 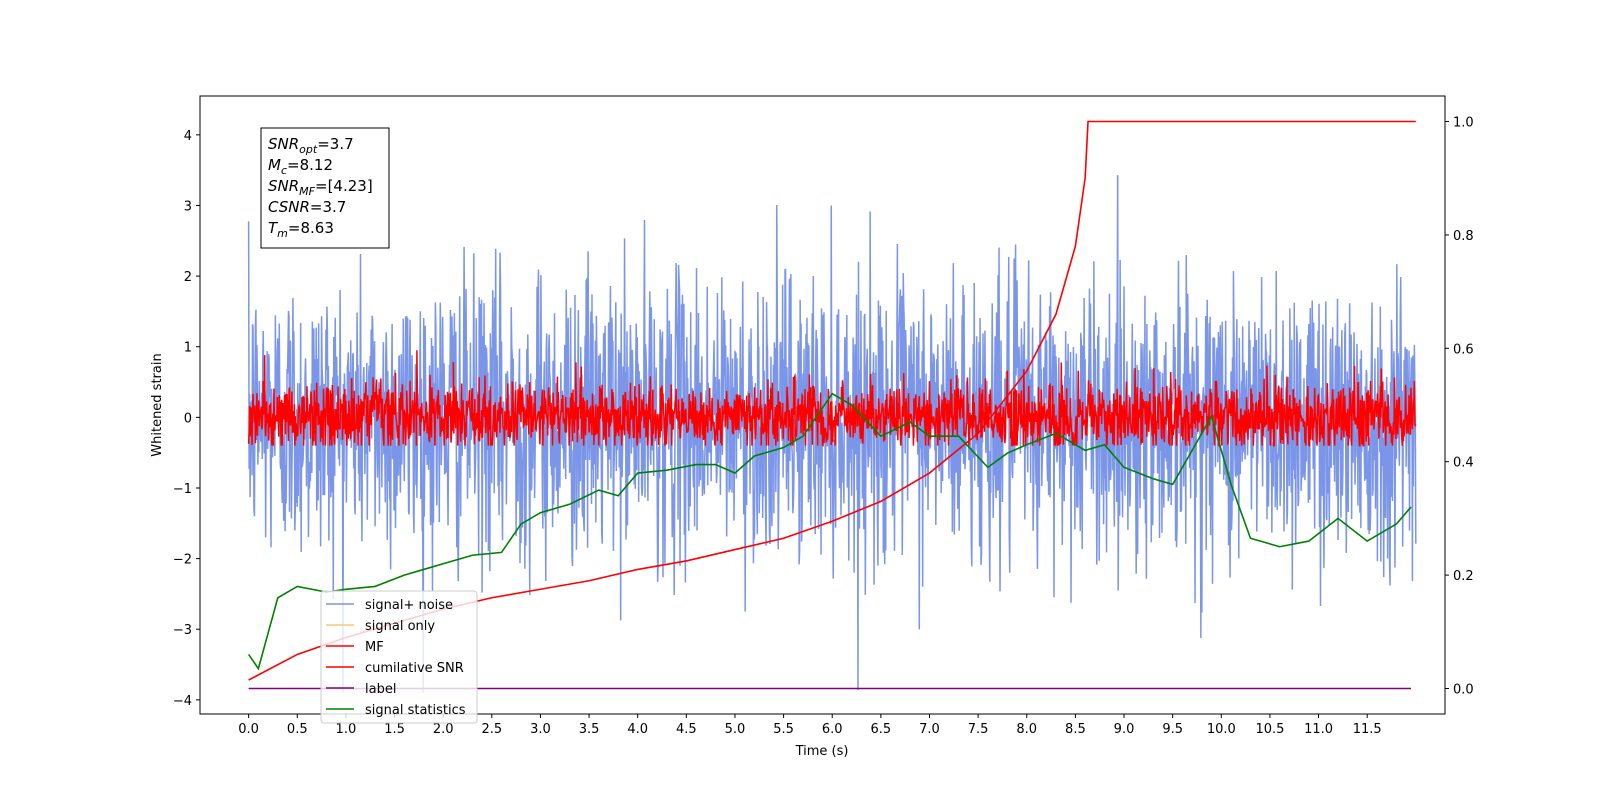 I want to click on y-tick-label: −3, so click(x=182, y=630).